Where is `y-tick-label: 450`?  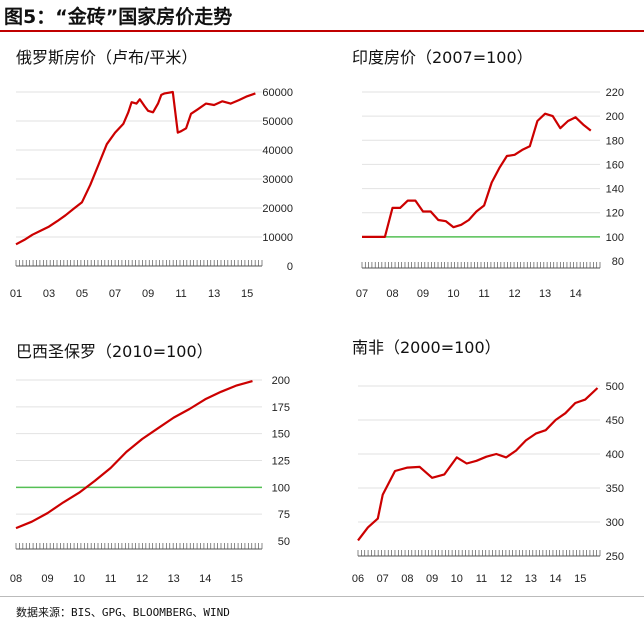 y-tick-label: 450 is located at coordinates (615, 421).